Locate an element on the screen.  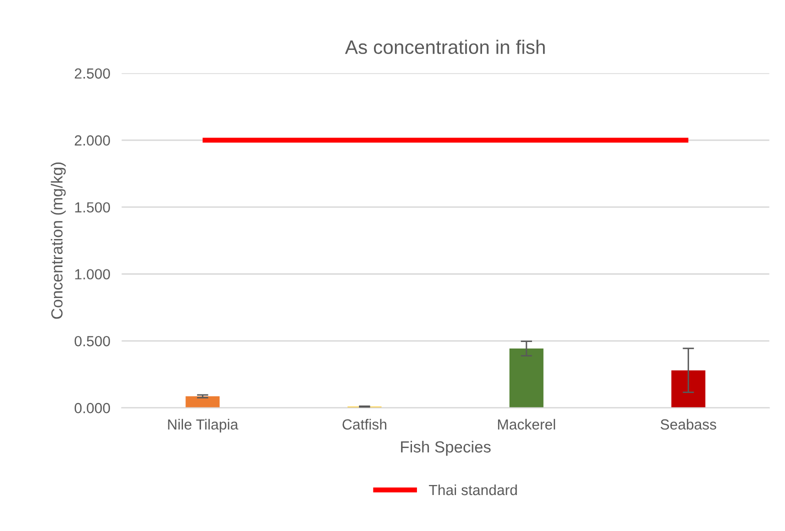
y-tick-label: 1.500 is located at coordinates (92, 207).